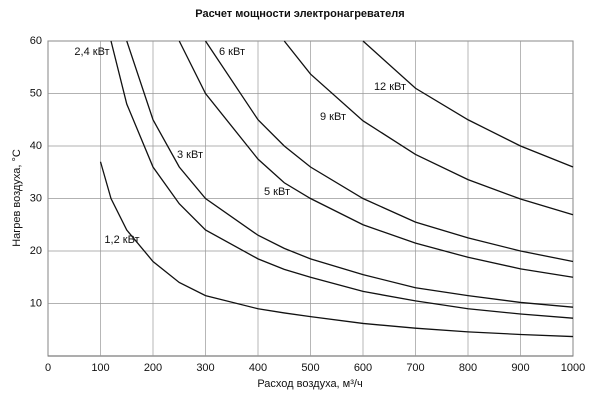 The height and width of the screenshot is (405, 600). Describe the element at coordinates (36, 41) in the screenshot. I see `y-tick-label: 60` at that location.